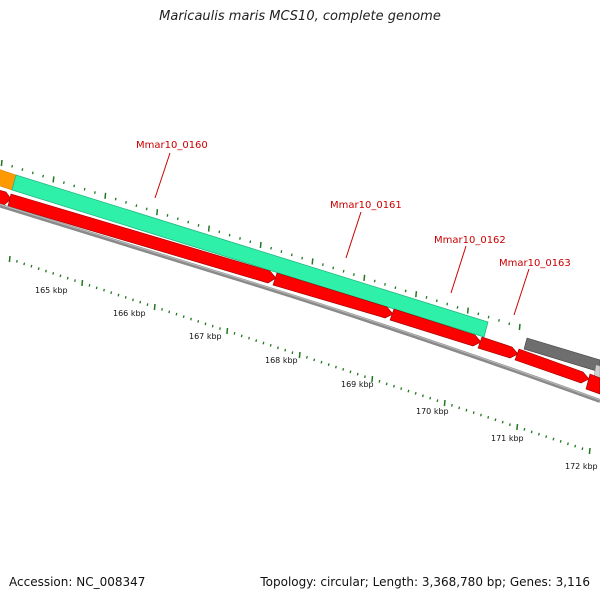 This screenshot has width=600, height=600. I want to click on scale-label-4: 169 kbp, so click(357, 384).